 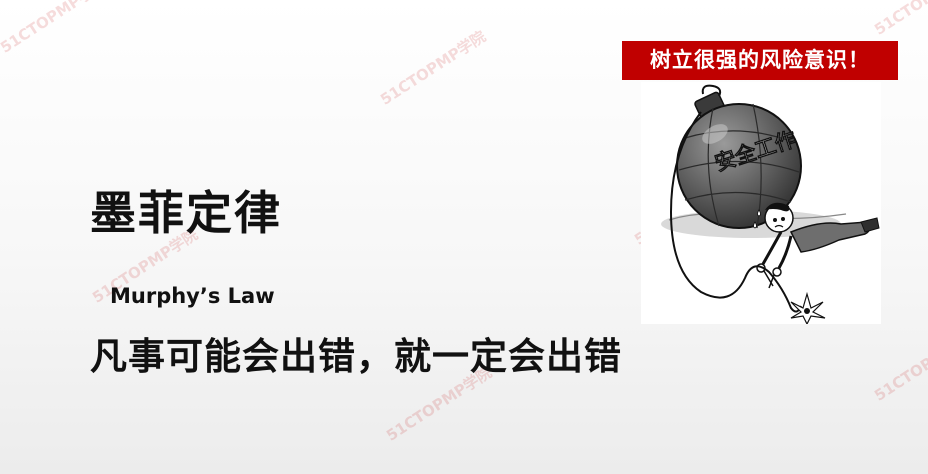 I want to click on risk-awareness-banner: 树立很强的风险意识！, so click(x=760, y=60).